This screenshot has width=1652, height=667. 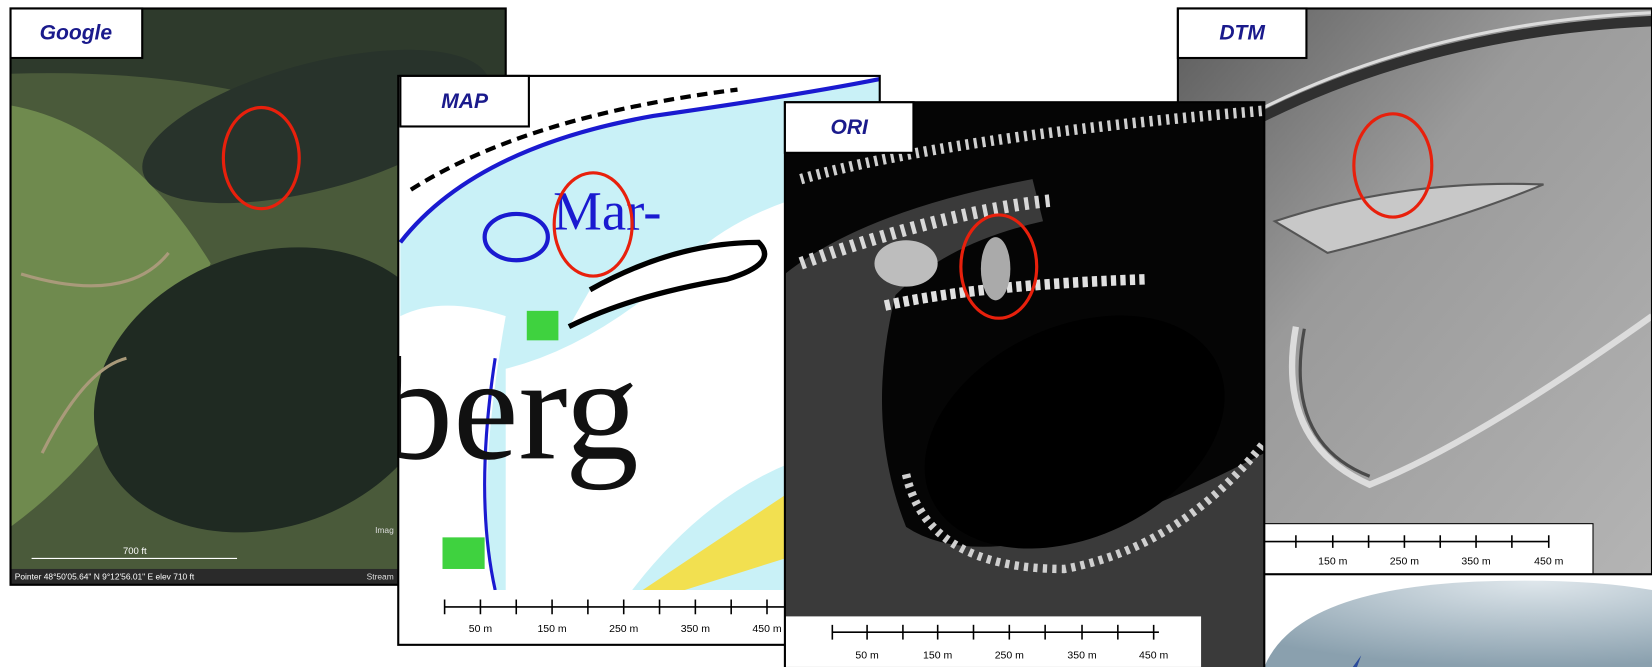 What do you see at coordinates (380, 577) in the screenshot?
I see `edge-text: Stream` at bounding box center [380, 577].